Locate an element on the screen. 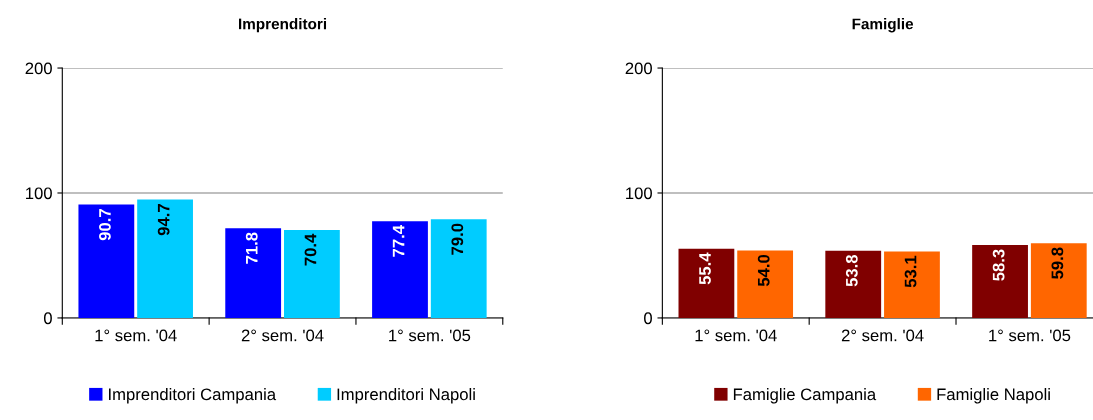 The height and width of the screenshot is (420, 1093). legend-label: Imprenditori Napoli is located at coordinates (406, 396).